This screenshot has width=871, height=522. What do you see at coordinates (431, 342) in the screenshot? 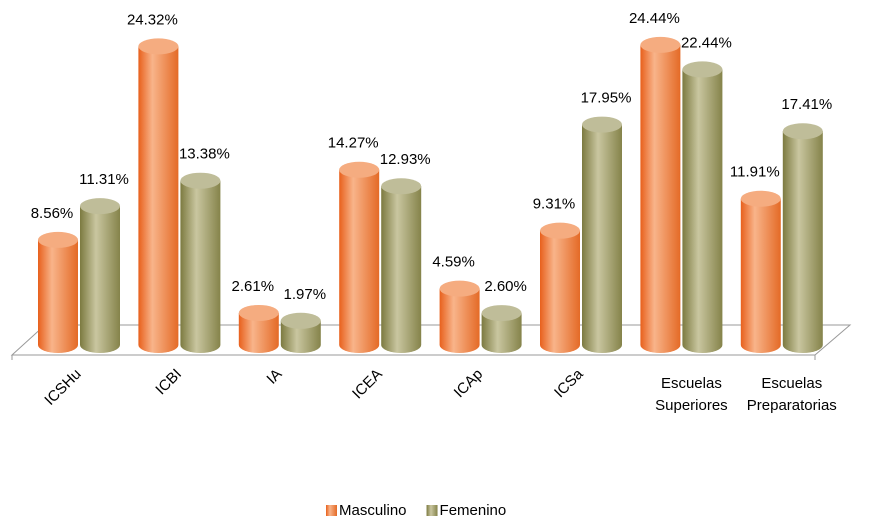
I see `floor` at bounding box center [431, 342].